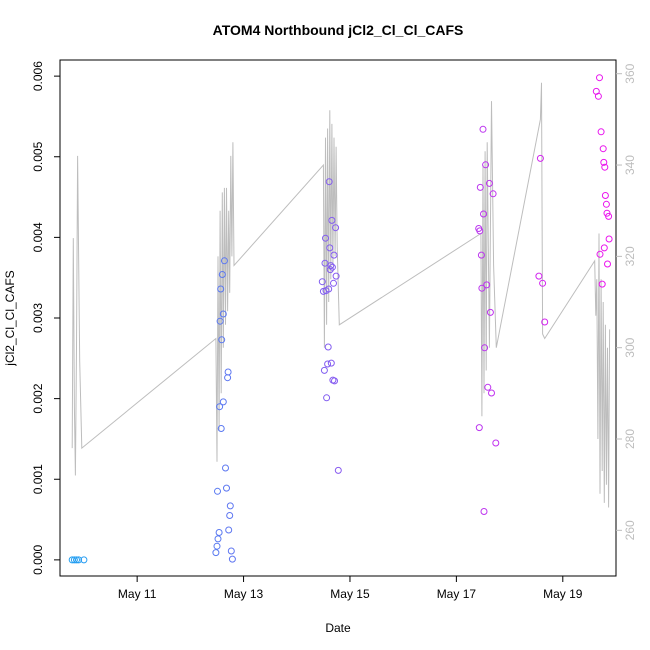  I want to click on y2-tick-label-0: 260, so click(630, 530).